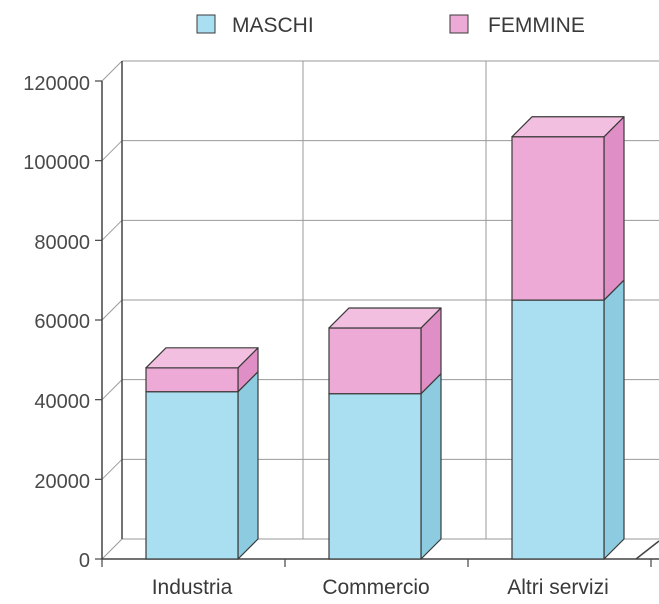 The width and height of the screenshot is (659, 604). Describe the element at coordinates (273, 25) in the screenshot. I see `legend-label-maschi: MASCHI` at that location.